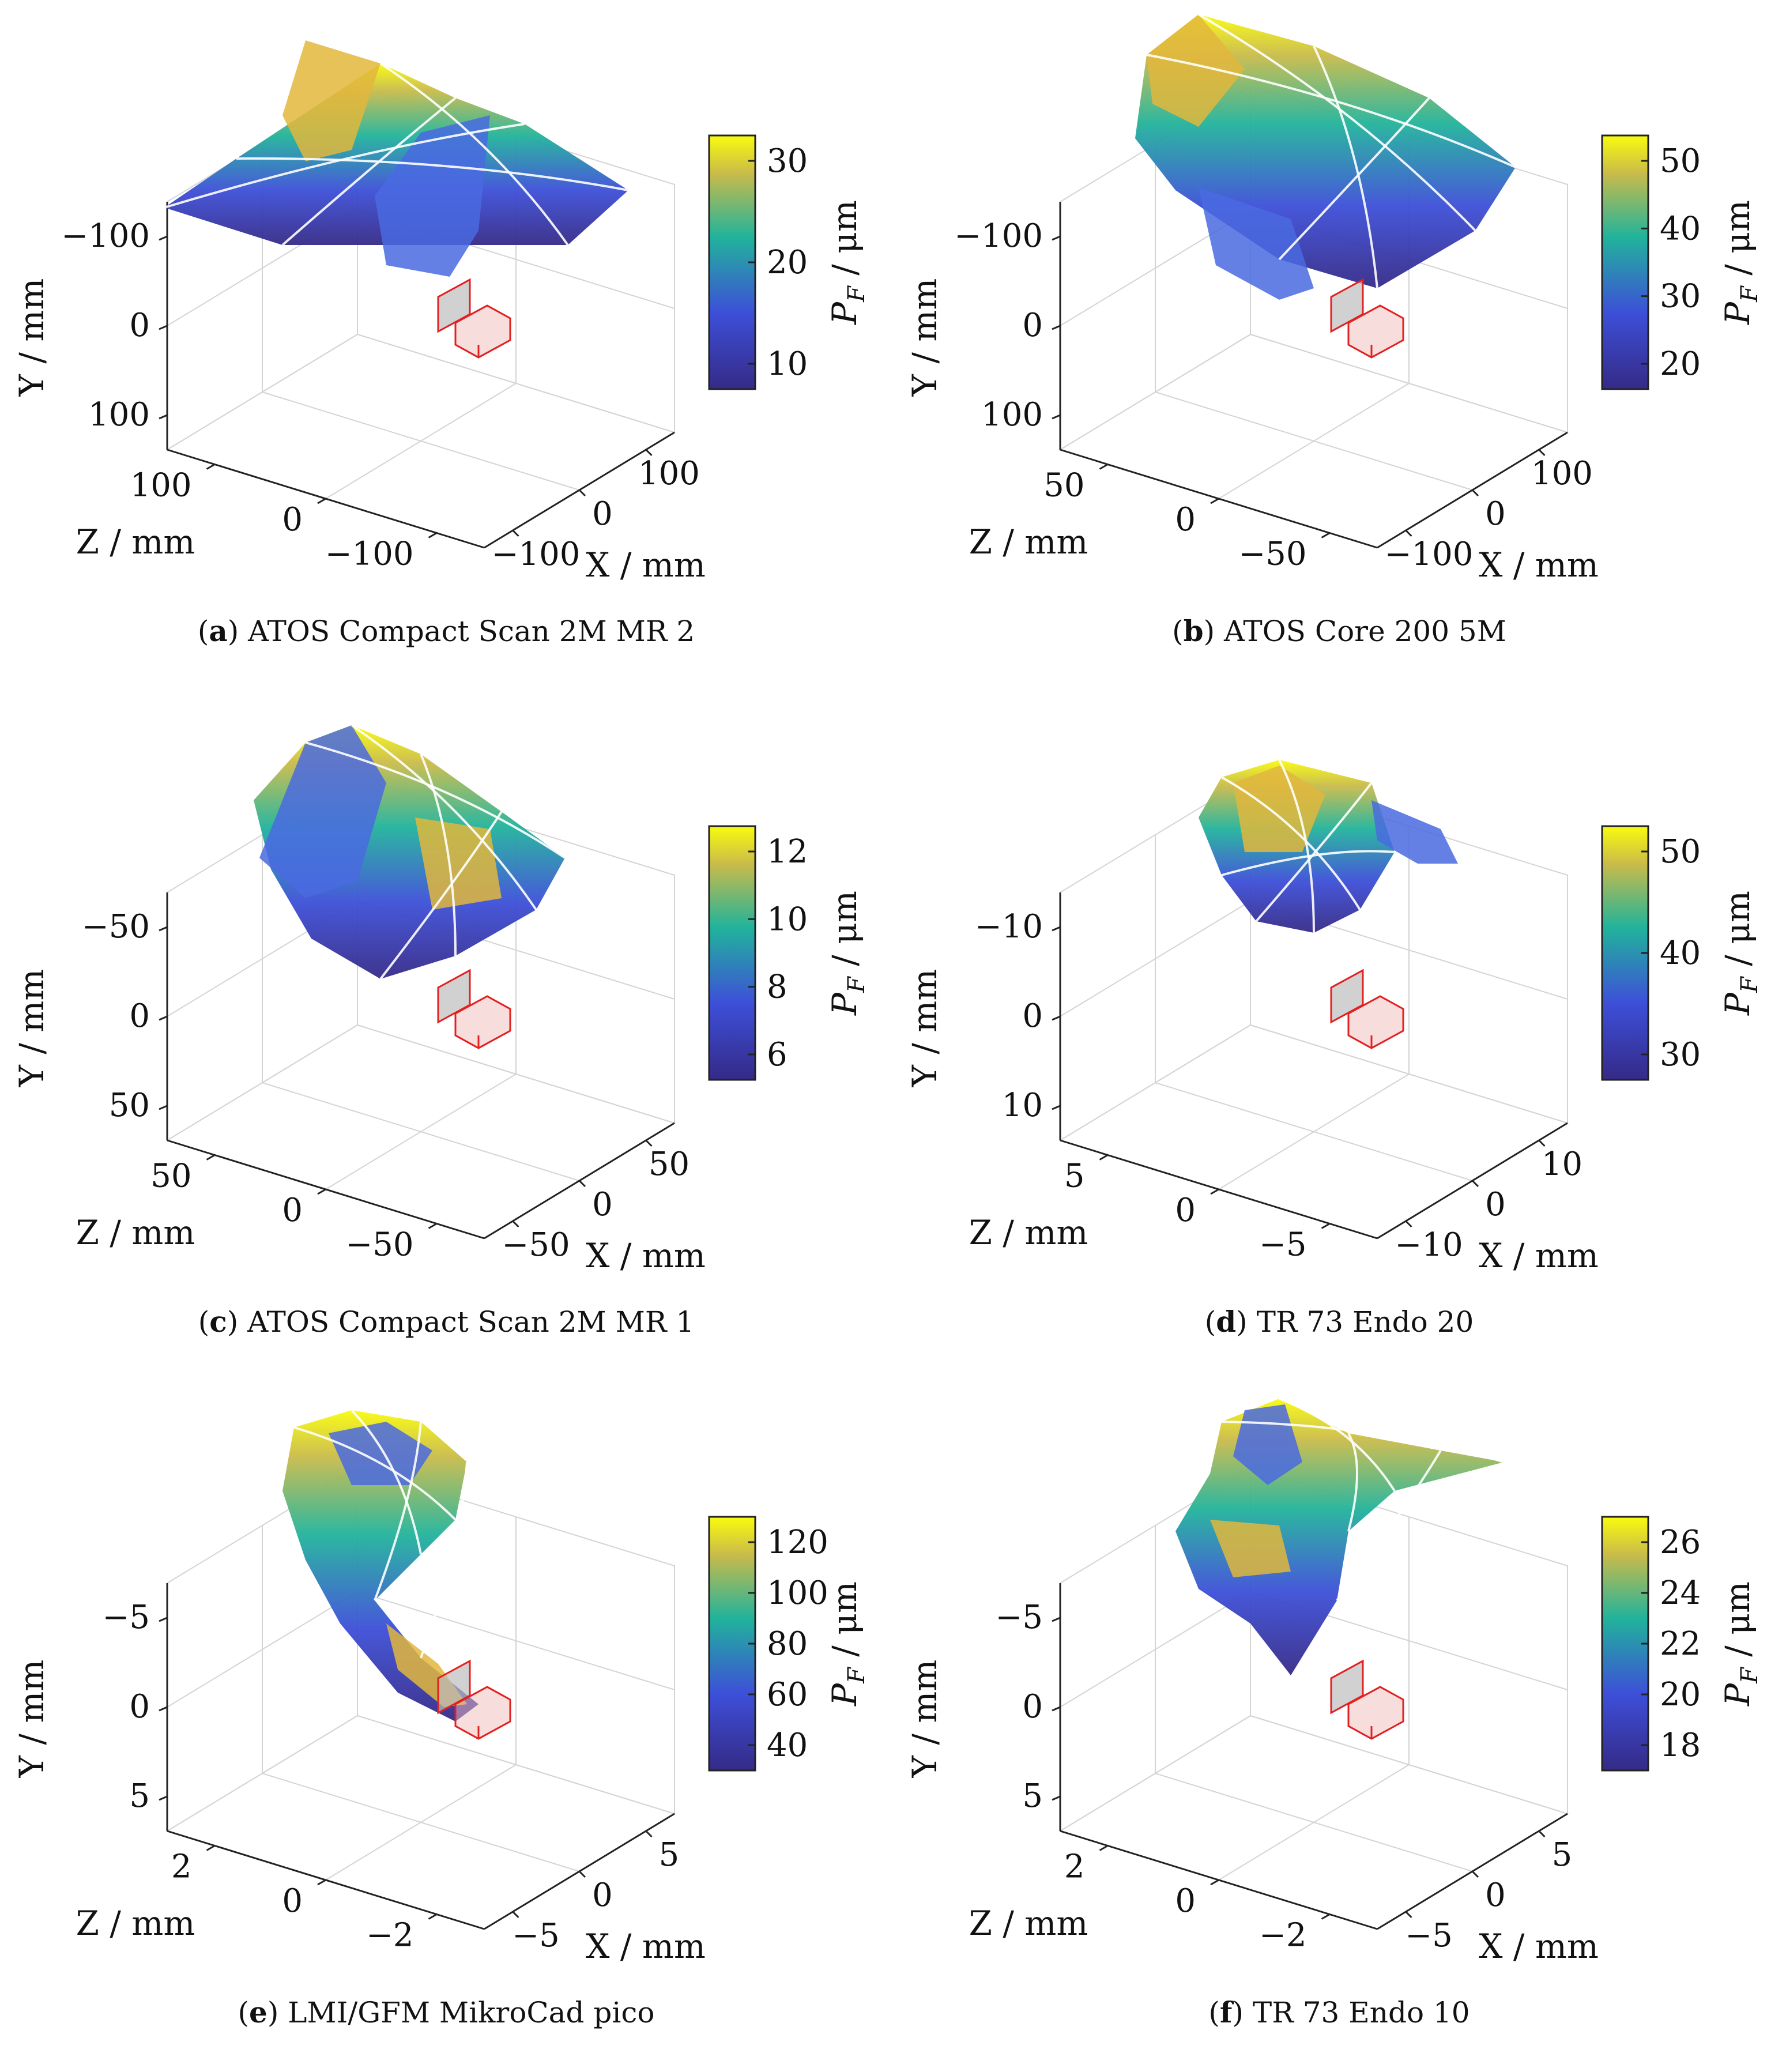  I want to click on colorbar-tick-label: 120, so click(797, 1542).